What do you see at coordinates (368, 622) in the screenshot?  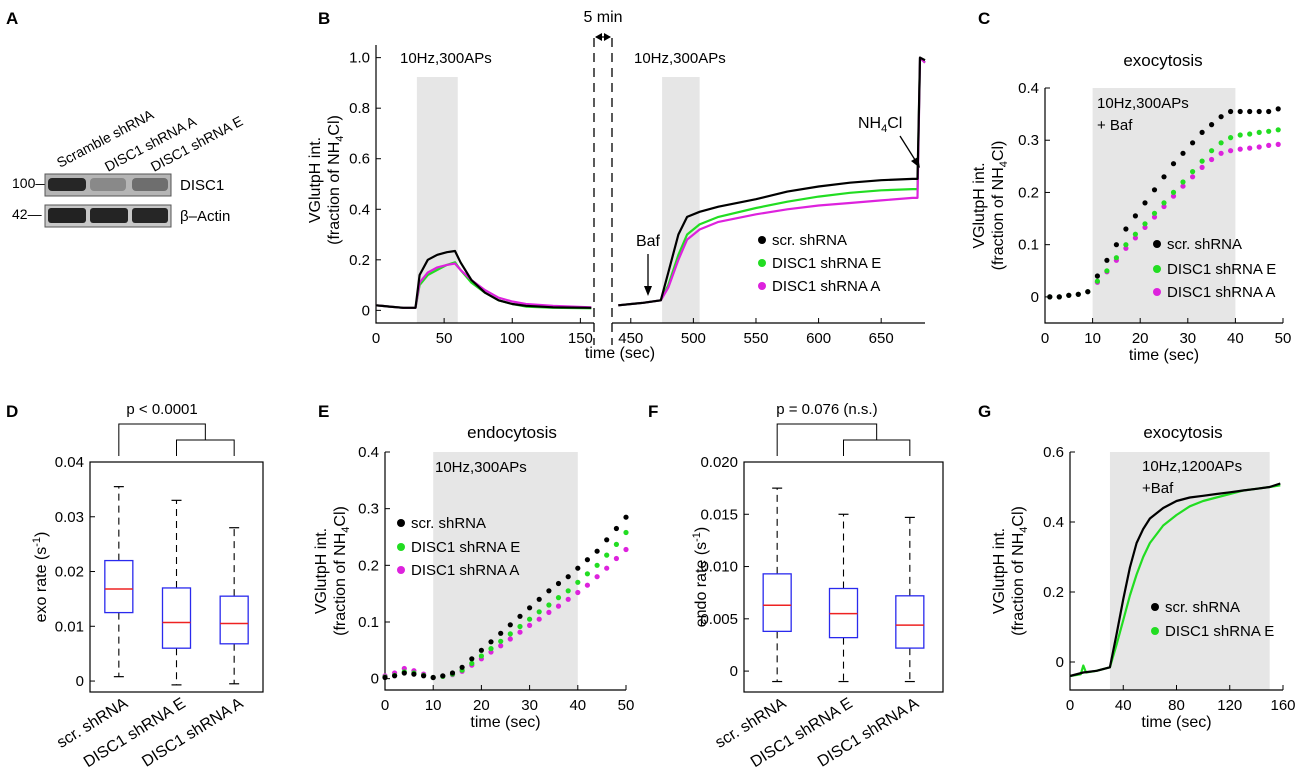 I see `y-tick-label: 0.1` at bounding box center [368, 622].